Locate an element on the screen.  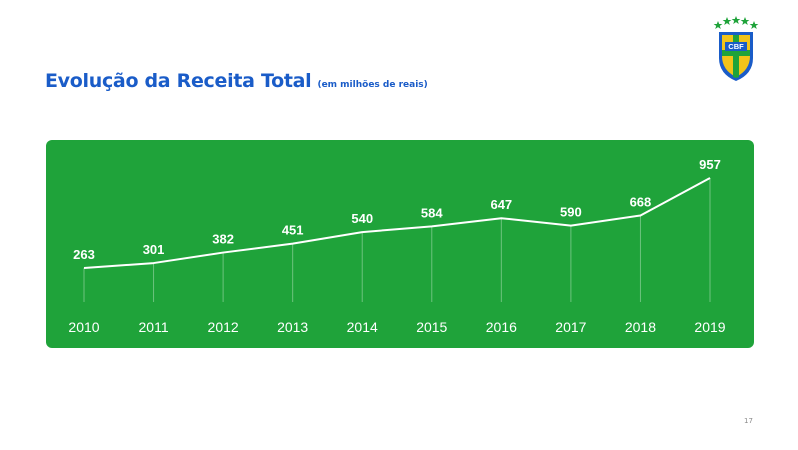
slide-title: Evolução da Receita Total is located at coordinates (178, 81).